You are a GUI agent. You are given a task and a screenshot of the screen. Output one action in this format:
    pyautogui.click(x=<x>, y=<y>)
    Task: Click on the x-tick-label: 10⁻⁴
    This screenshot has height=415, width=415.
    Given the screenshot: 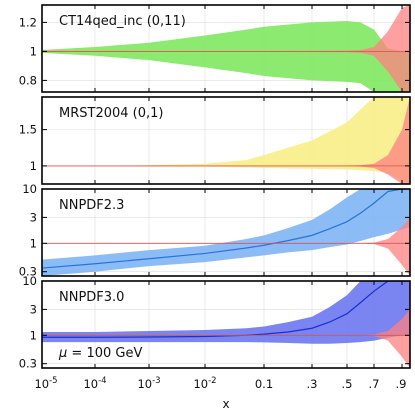 What is the action you would take?
    pyautogui.click(x=94, y=383)
    